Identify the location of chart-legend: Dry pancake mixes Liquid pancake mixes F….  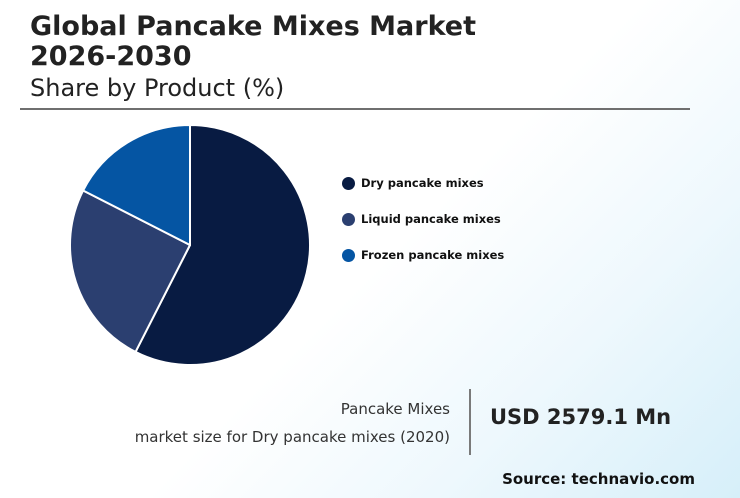
(423, 228).